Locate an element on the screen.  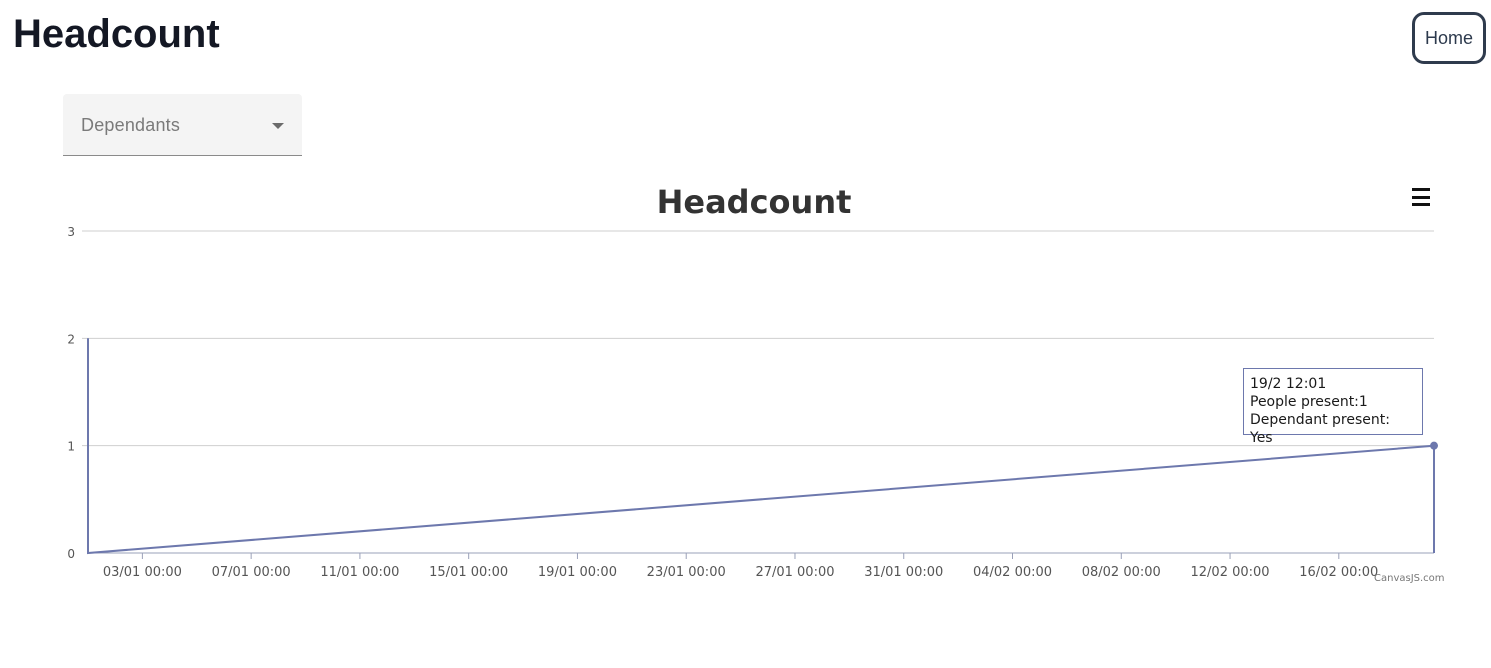
x-tick-label: 23/01 00:00 is located at coordinates (686, 572).